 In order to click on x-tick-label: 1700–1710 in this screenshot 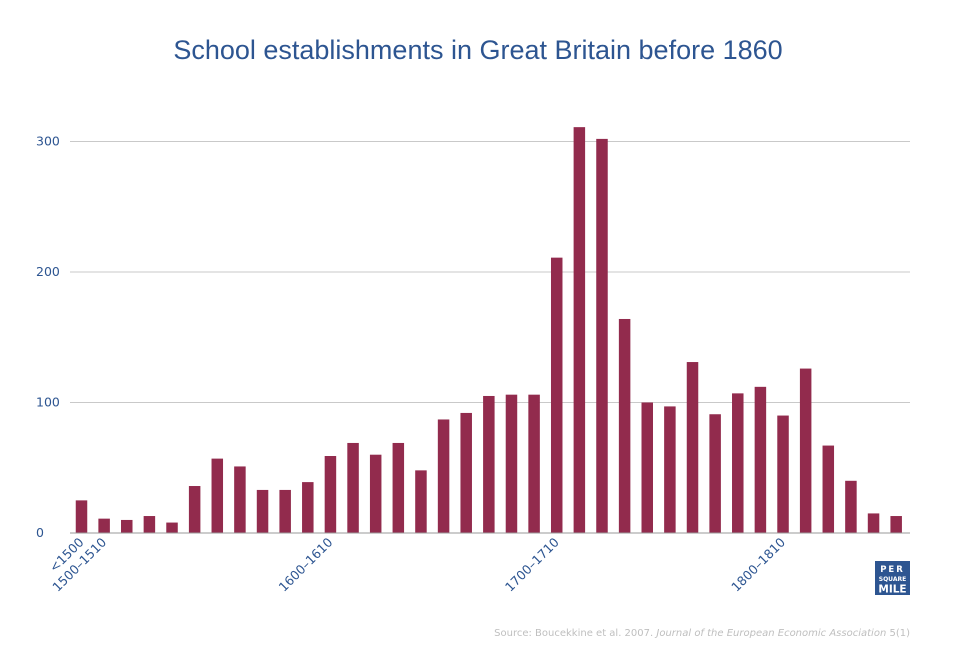, I will do `click(532, 564)`.